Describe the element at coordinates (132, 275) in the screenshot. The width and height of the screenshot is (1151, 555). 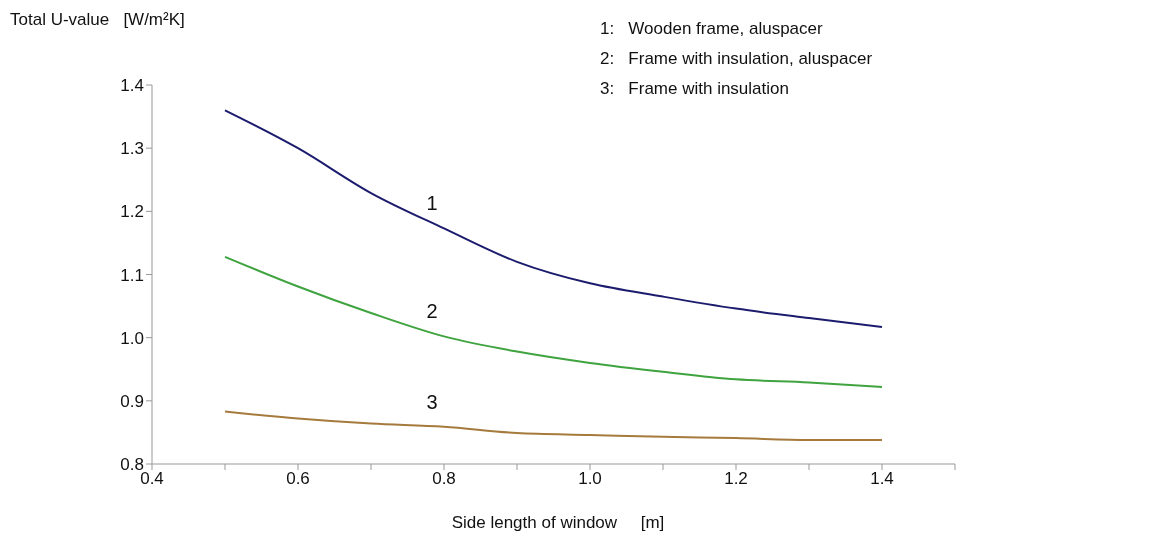
I see `y-tick-label: 1.1` at that location.